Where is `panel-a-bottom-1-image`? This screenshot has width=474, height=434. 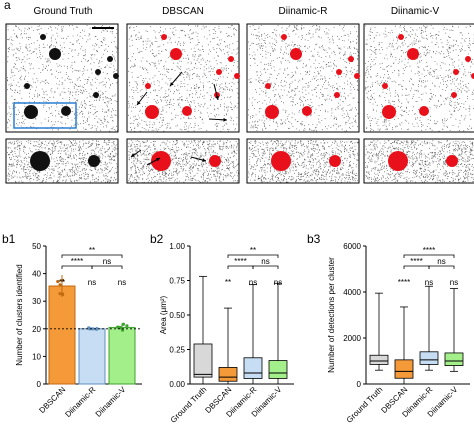
panel-a-bottom-1-image is located at coordinates (183, 161).